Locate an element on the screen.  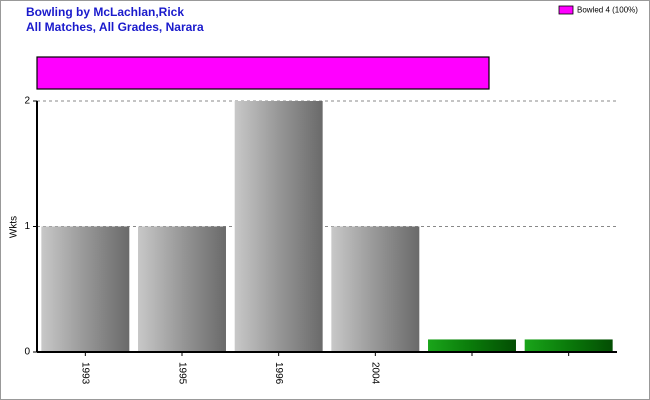
share-bar is located at coordinates (263, 73).